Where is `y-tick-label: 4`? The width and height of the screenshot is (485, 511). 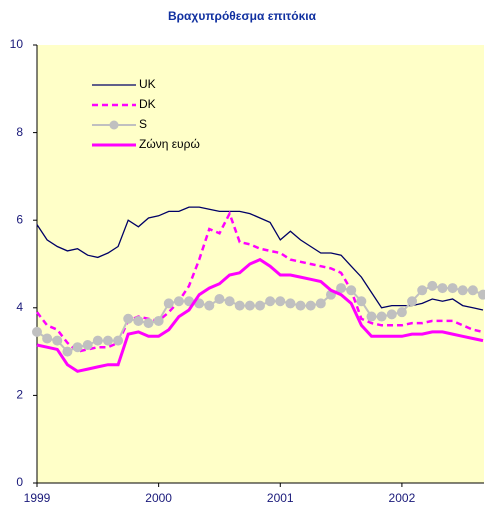
y-tick-label: 4 is located at coordinates (19, 307).